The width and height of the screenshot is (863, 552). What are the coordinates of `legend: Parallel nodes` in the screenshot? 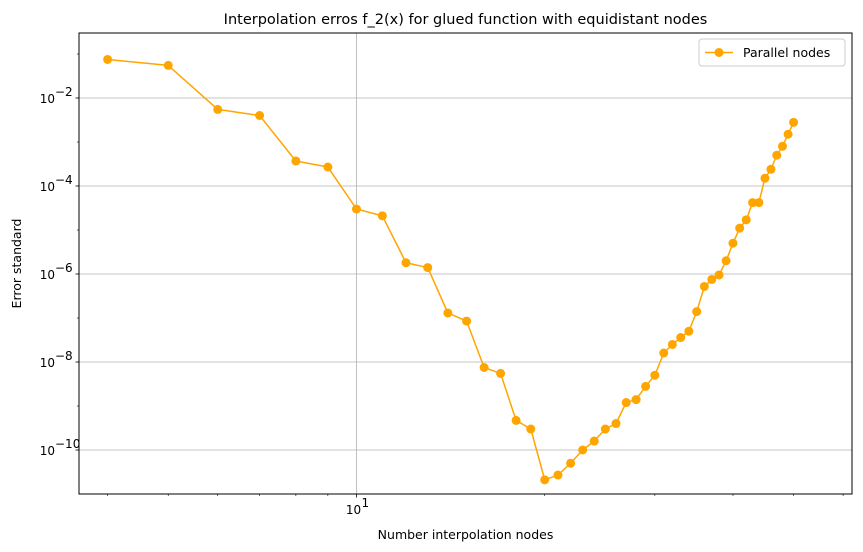 It's located at (772, 52).